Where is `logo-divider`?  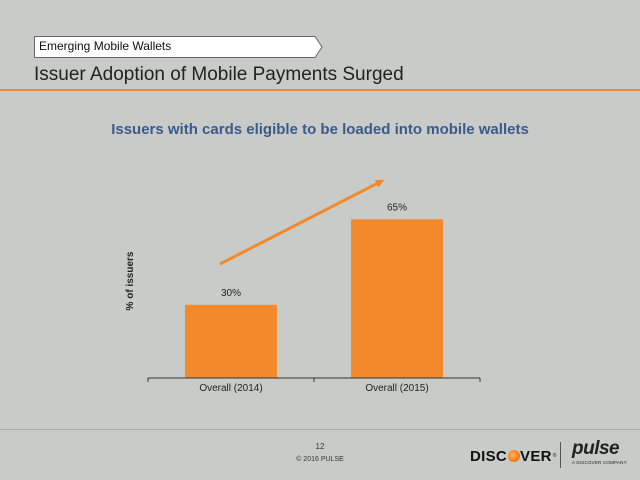
logo-divider is located at coordinates (560, 455).